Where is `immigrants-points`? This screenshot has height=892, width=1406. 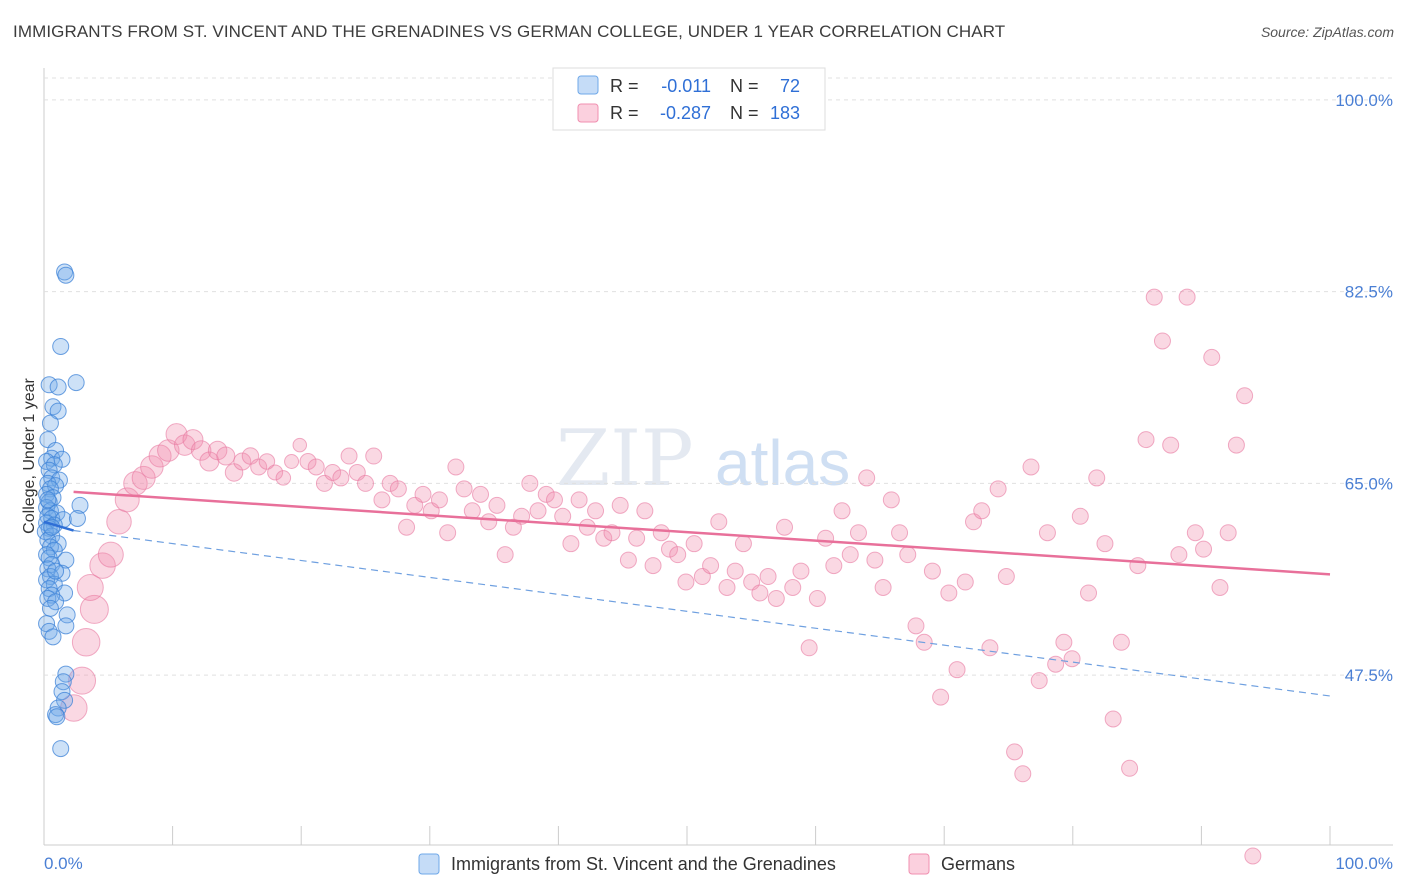
immigrants-points is located at coordinates (62, 510).